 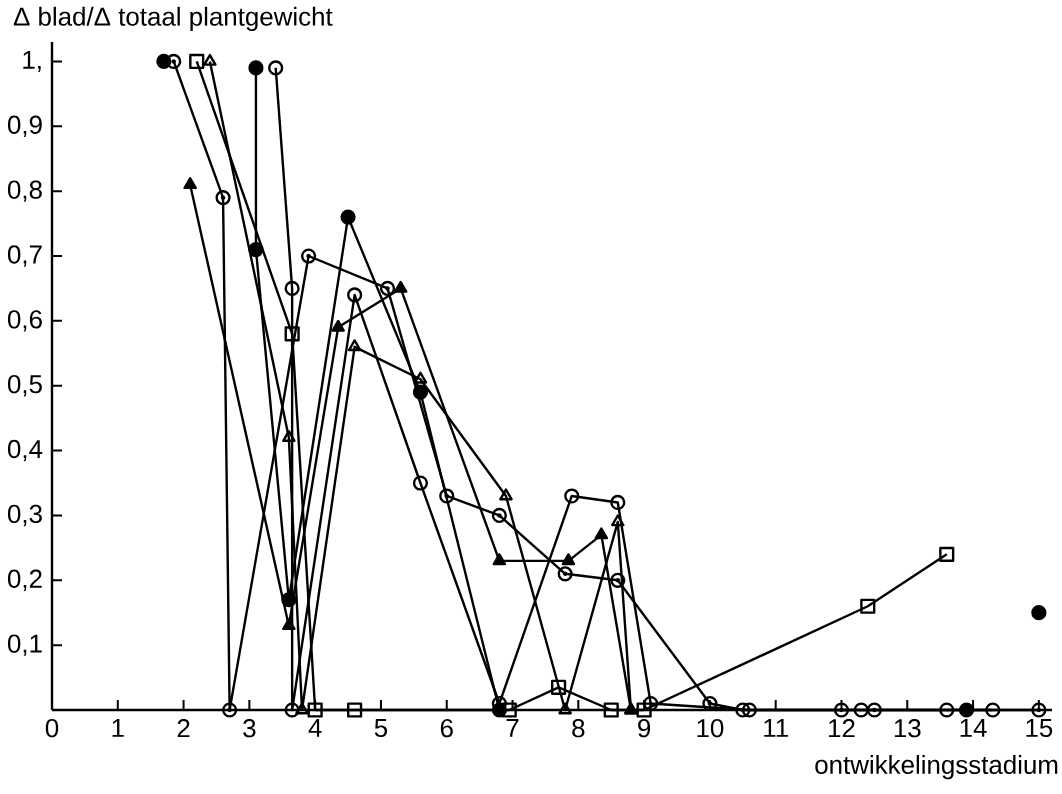 What do you see at coordinates (776, 728) in the screenshot?
I see `x-tick-label: 11` at bounding box center [776, 728].